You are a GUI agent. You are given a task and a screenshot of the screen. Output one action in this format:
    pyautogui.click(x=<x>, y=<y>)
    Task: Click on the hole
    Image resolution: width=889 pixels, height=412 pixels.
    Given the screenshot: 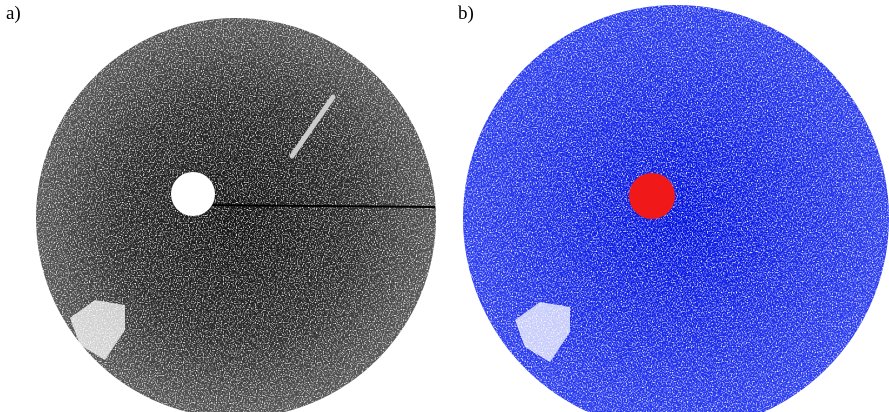 What is the action you would take?
    pyautogui.click(x=193, y=194)
    